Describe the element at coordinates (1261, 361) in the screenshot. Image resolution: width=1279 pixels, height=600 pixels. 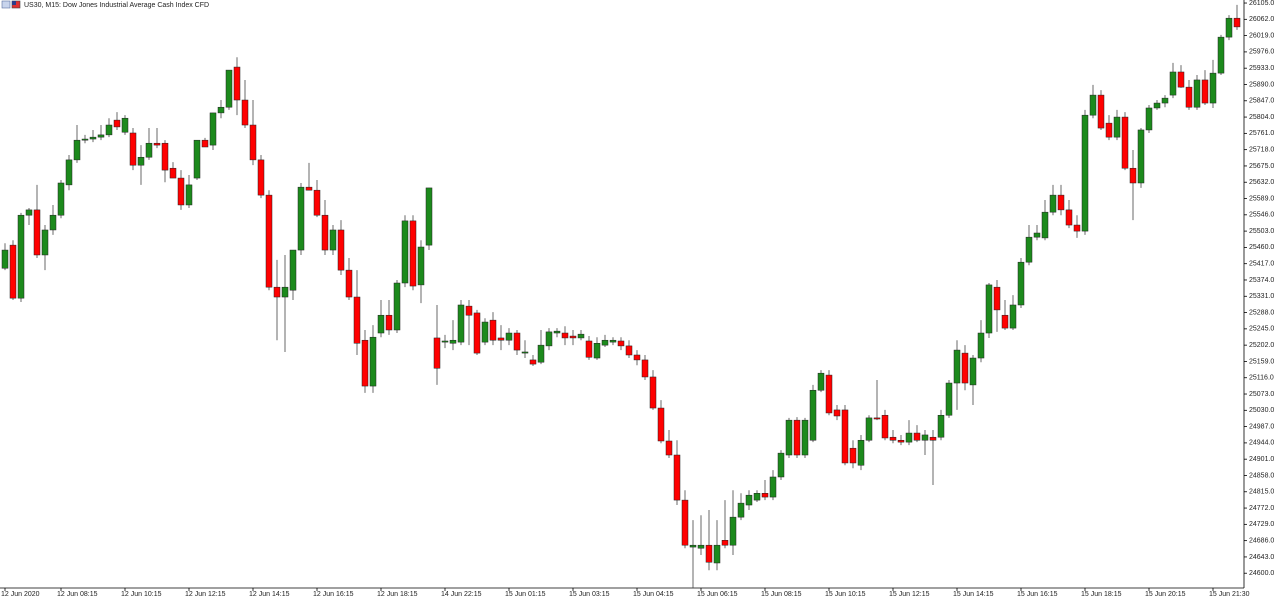
I see `y-tick-label: 25159.0` at that location.